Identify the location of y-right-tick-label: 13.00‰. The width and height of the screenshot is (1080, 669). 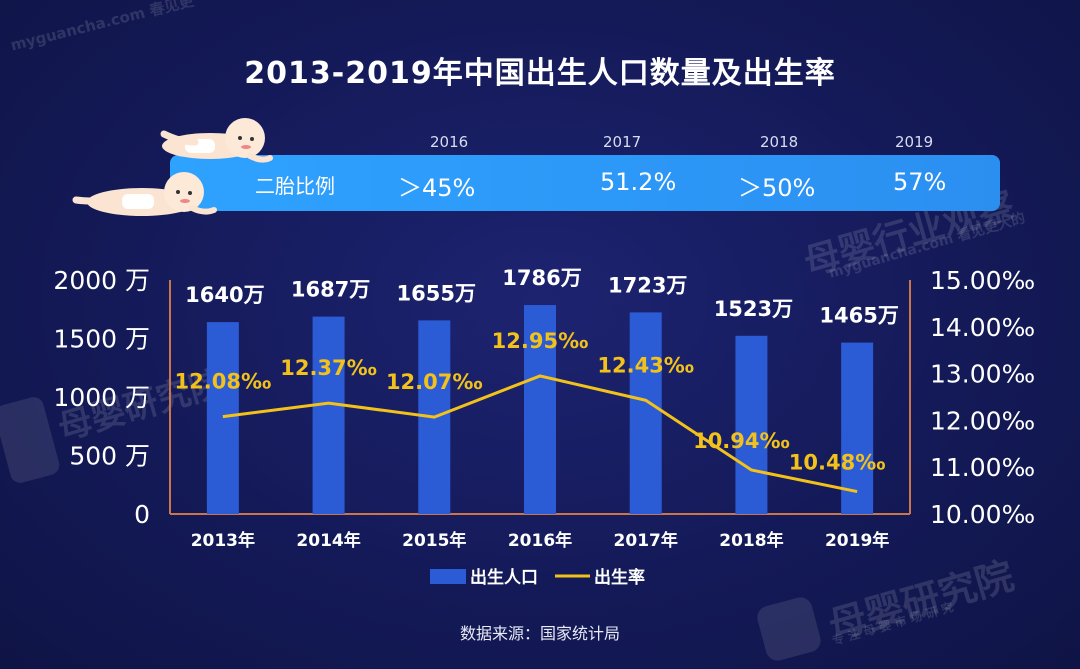
(982, 374).